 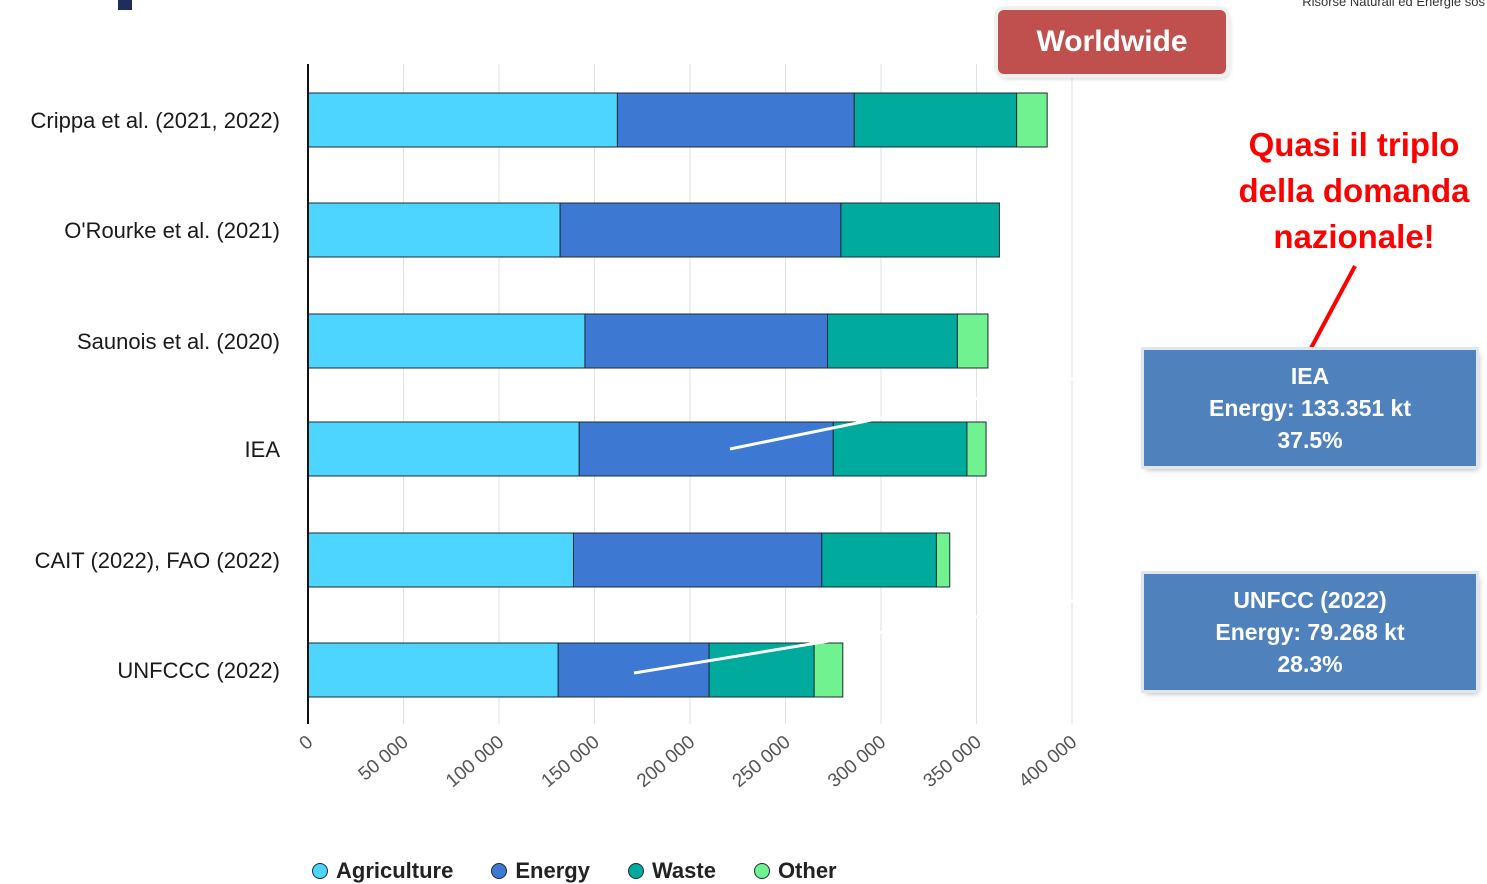 I want to click on iea-info-title: IEA, so click(x=1310, y=376).